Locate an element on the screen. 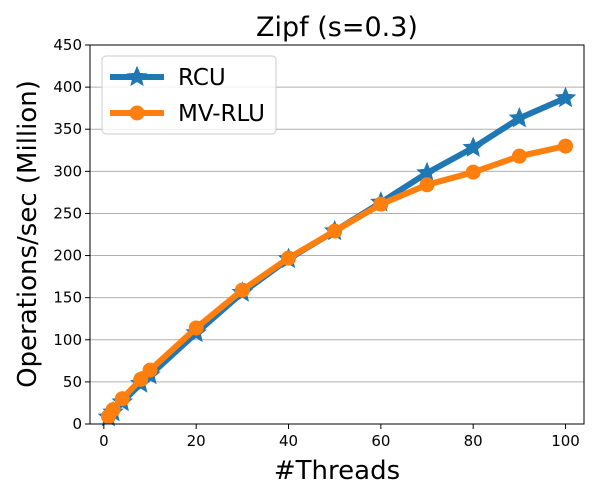  y-tick-label-100: 100 is located at coordinates (67, 340).